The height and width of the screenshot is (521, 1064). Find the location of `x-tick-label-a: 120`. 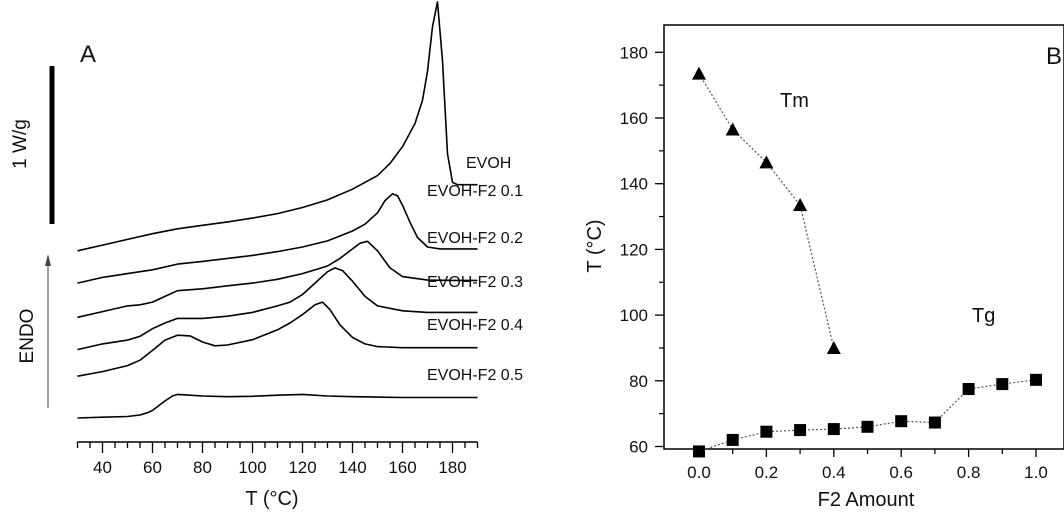

x-tick-label-a: 120 is located at coordinates (302, 467).